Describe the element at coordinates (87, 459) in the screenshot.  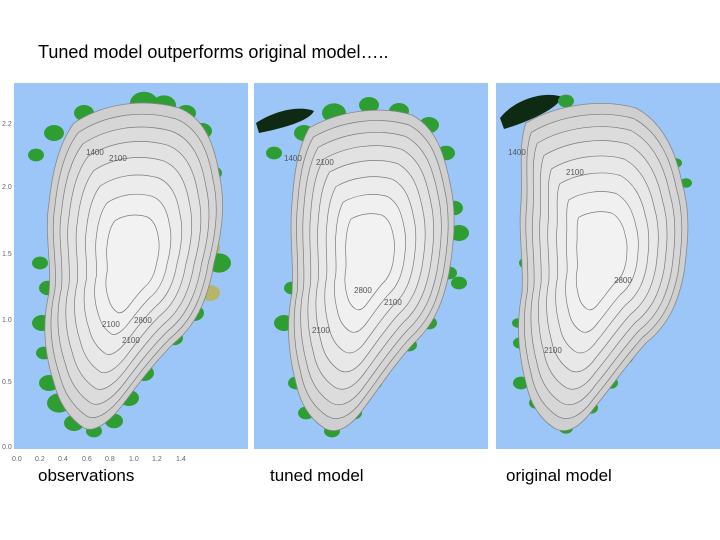
I see `x-tick-label: 0.6` at that location.